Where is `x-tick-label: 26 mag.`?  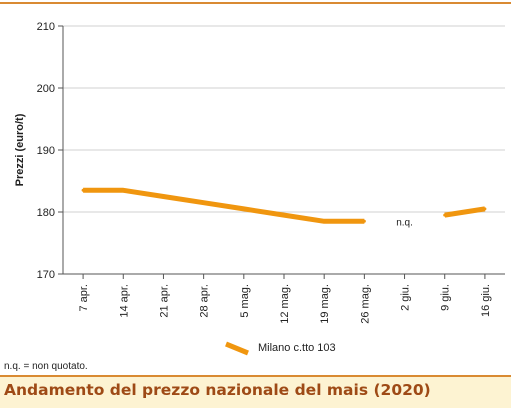 x-tick-label: 26 mag. is located at coordinates (365, 304).